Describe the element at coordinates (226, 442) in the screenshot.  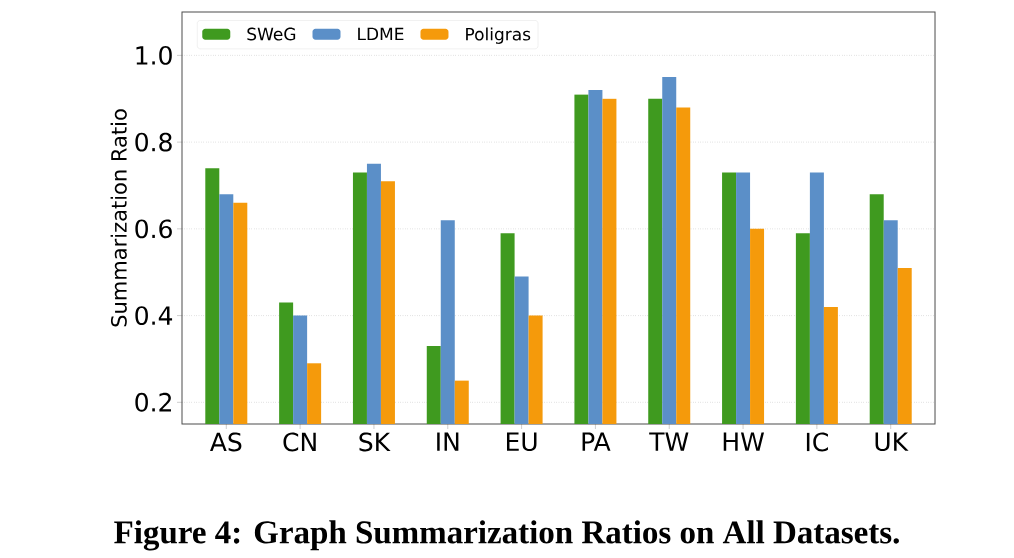
I see `x-tick-label: AS` at that location.